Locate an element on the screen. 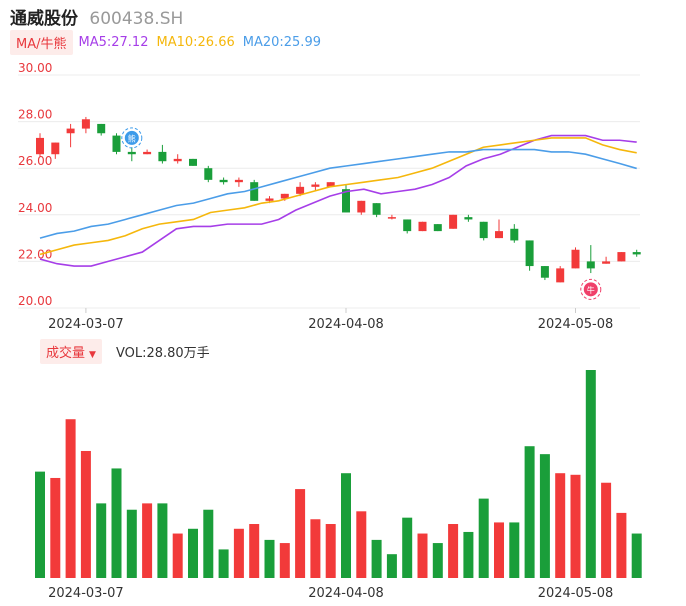 This screenshot has height=606, width=686. stock-code: 600438.SH is located at coordinates (136, 19).